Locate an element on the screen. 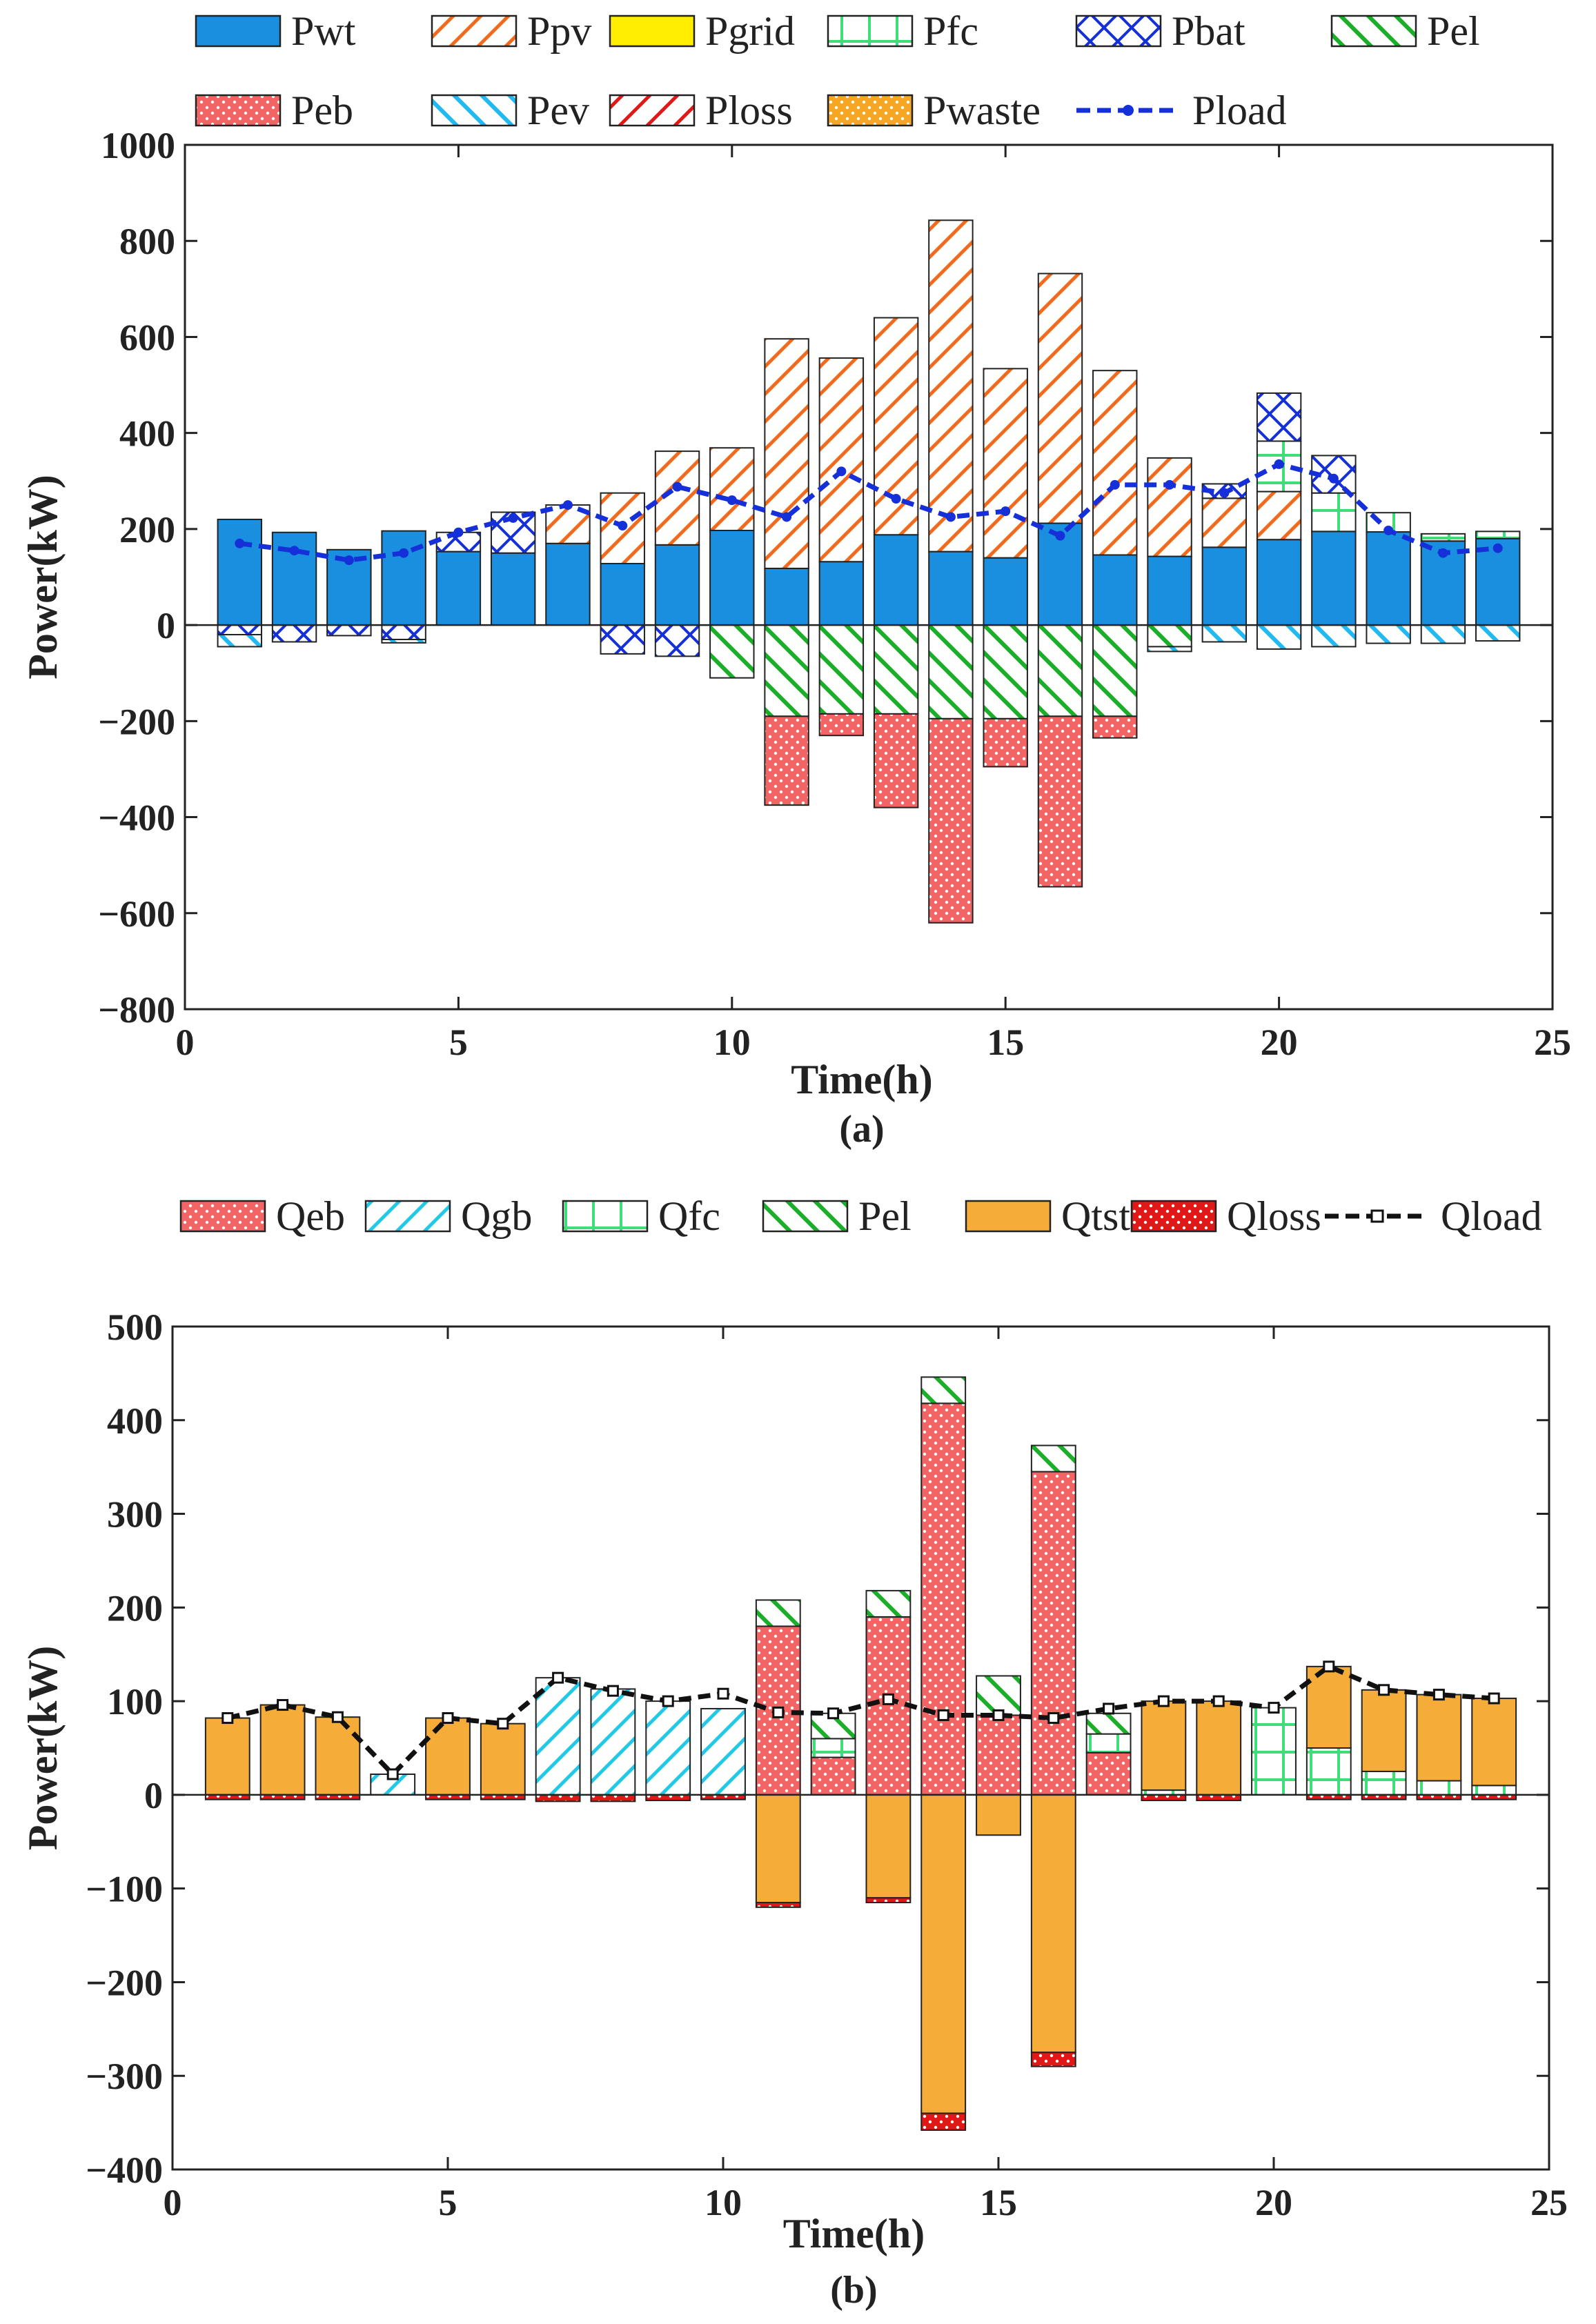  legend-swatch-qgb is located at coordinates (407, 1216).